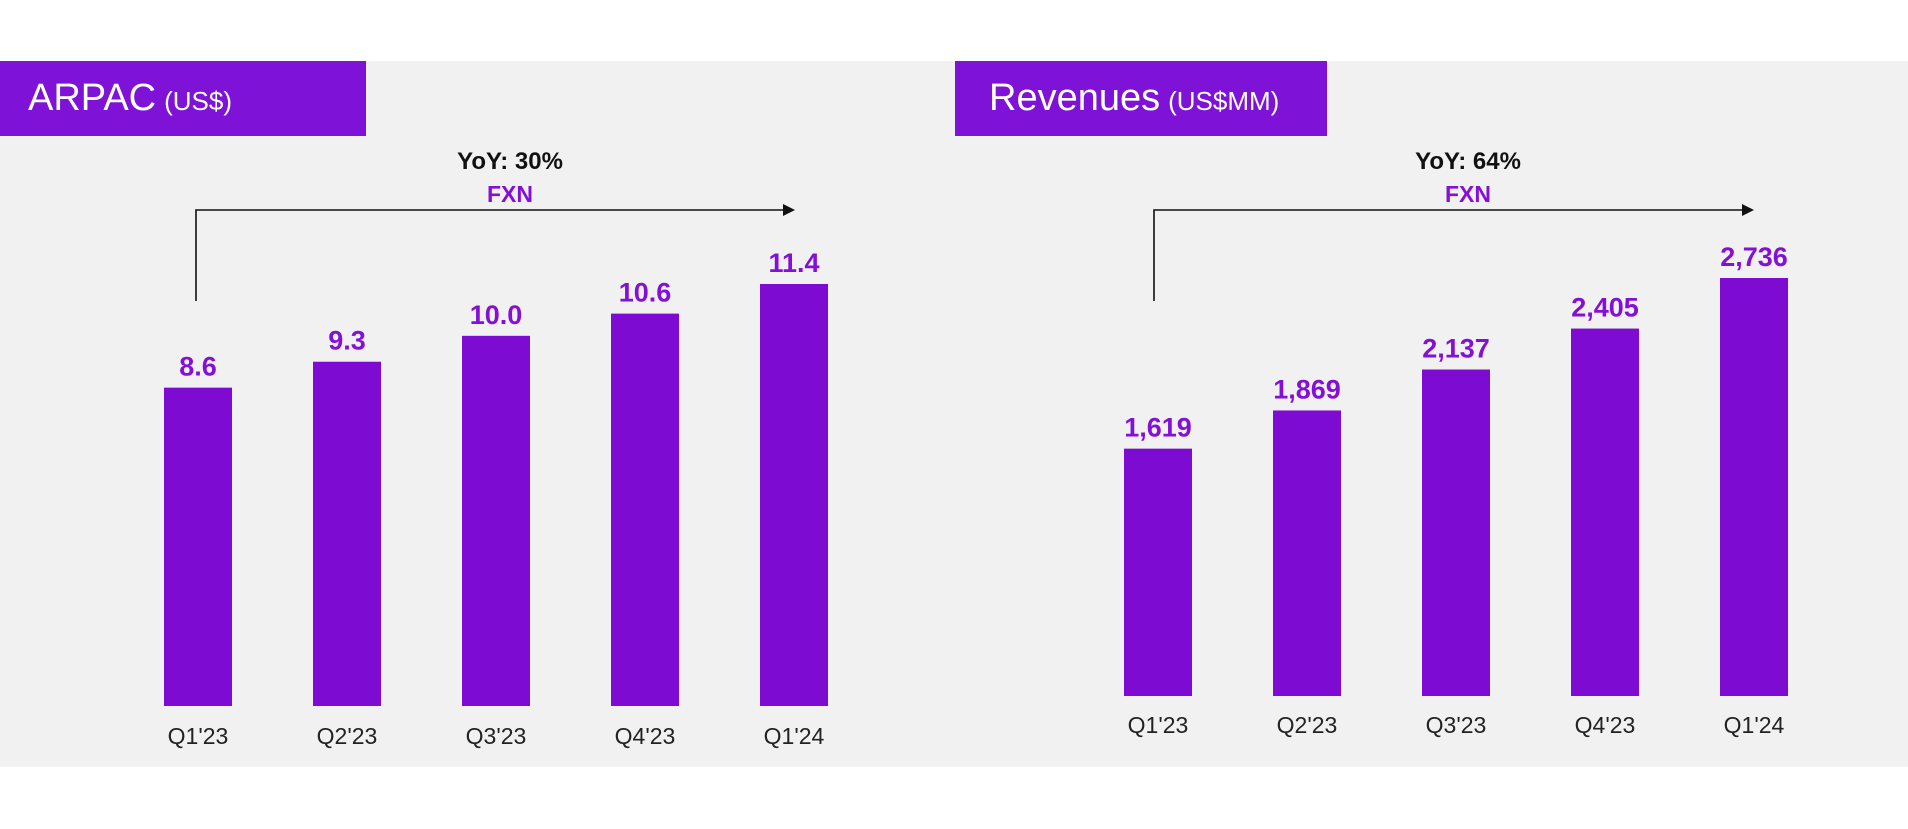 The image size is (1908, 829). Describe the element at coordinates (1754, 257) in the screenshot. I see `value-label: 2,736` at that location.